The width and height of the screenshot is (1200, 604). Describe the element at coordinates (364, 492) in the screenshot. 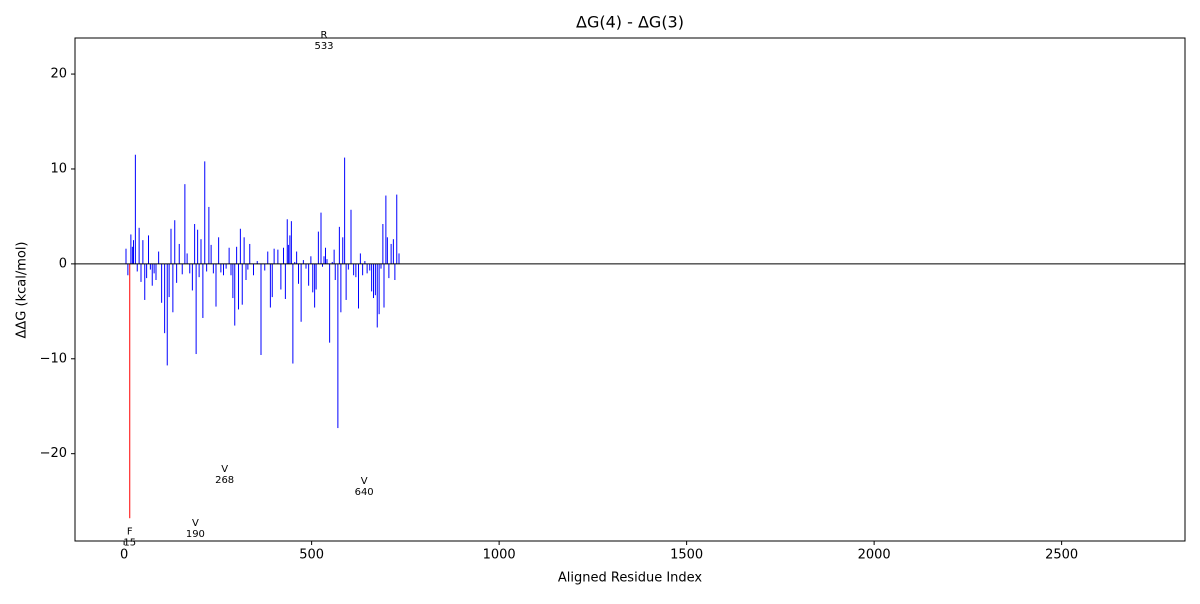

I see `annotation-index: 640` at that location.